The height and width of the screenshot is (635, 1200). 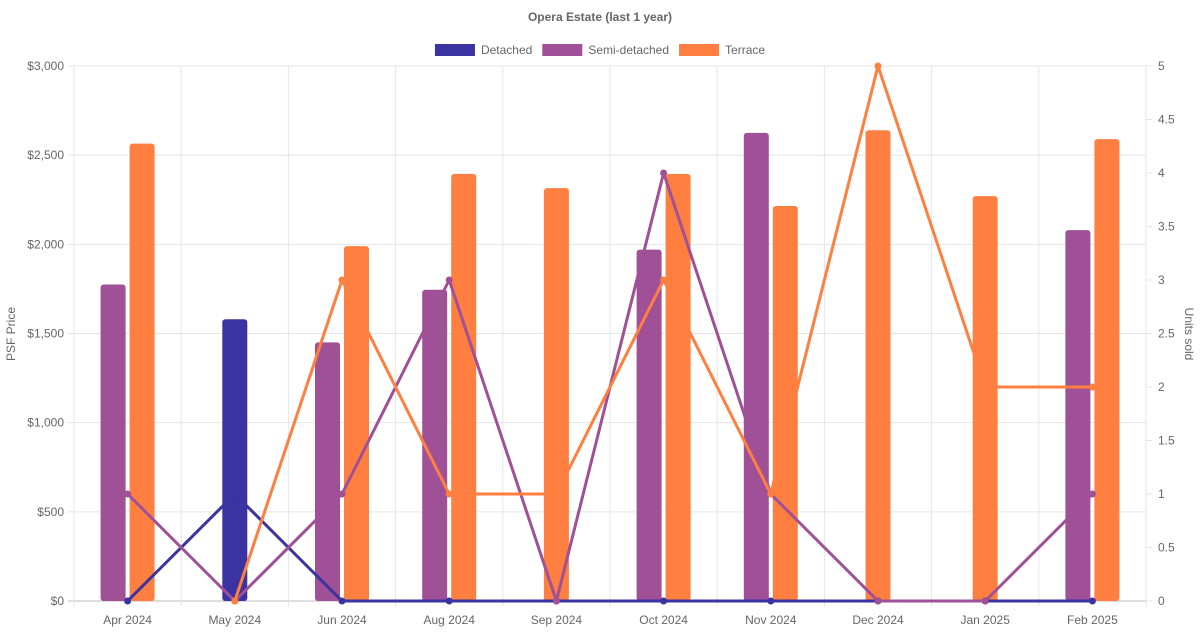 I want to click on y-right-tick-label: 0.5, so click(x=1166, y=548).